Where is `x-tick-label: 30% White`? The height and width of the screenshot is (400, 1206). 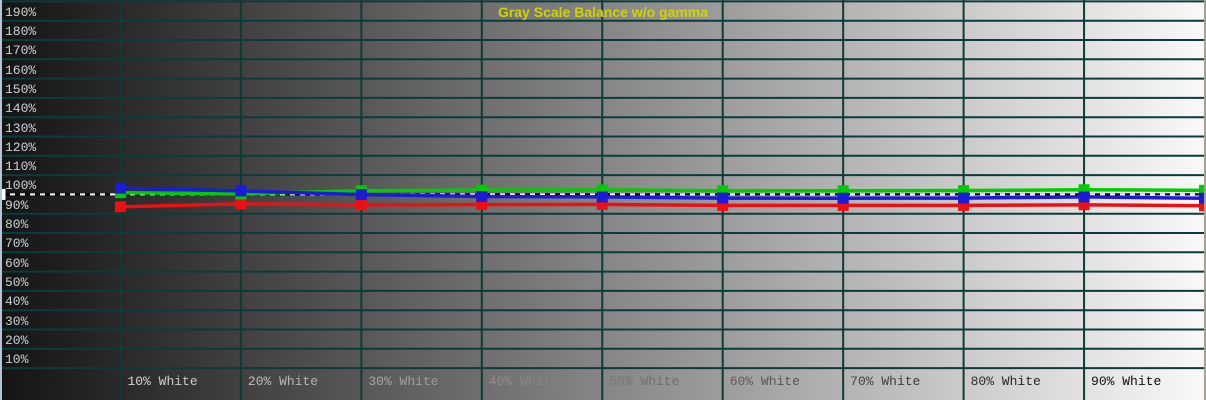 x-tick-label: 30% White is located at coordinates (403, 381).